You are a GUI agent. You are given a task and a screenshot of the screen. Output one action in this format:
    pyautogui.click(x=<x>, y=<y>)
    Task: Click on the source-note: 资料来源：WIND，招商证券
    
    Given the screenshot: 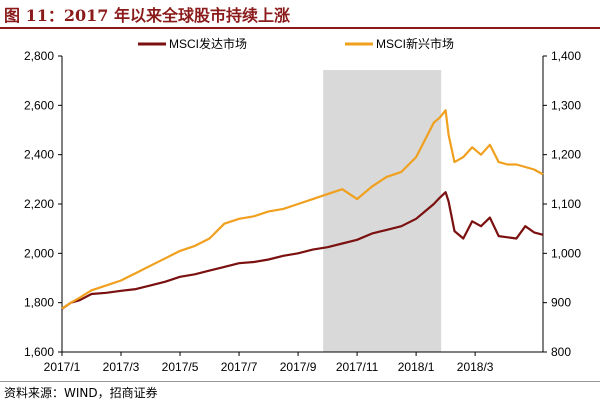 What is the action you would take?
    pyautogui.click(x=81, y=393)
    